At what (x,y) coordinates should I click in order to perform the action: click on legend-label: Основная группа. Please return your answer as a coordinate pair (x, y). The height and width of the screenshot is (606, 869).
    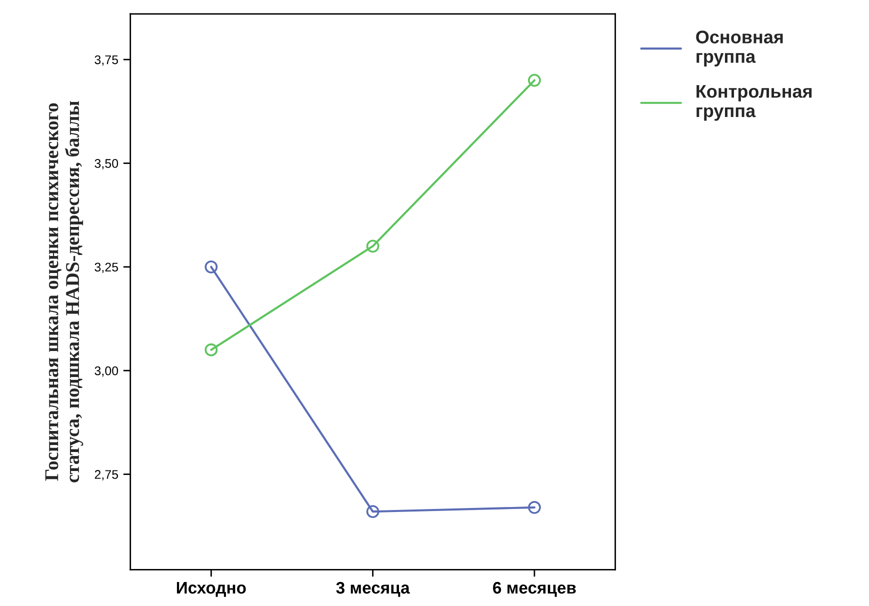
    Looking at the image, I should click on (739, 48).